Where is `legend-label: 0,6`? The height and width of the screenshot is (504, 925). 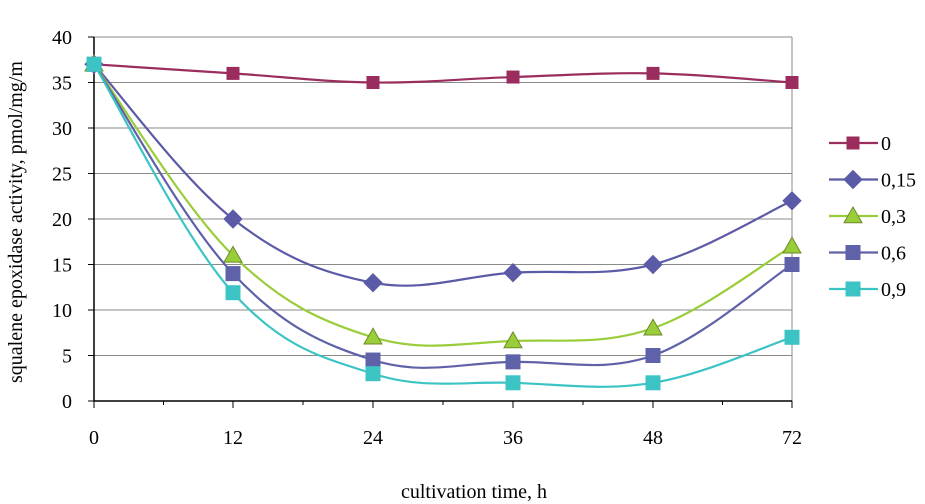
legend-label: 0,6 is located at coordinates (893, 254).